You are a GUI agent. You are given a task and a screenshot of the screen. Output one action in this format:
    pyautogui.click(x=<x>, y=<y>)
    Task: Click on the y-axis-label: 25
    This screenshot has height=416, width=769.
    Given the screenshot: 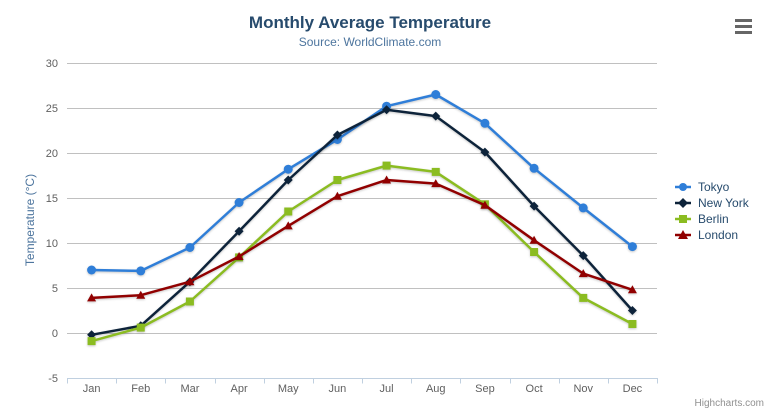 What is the action you would take?
    pyautogui.click(x=52, y=109)
    